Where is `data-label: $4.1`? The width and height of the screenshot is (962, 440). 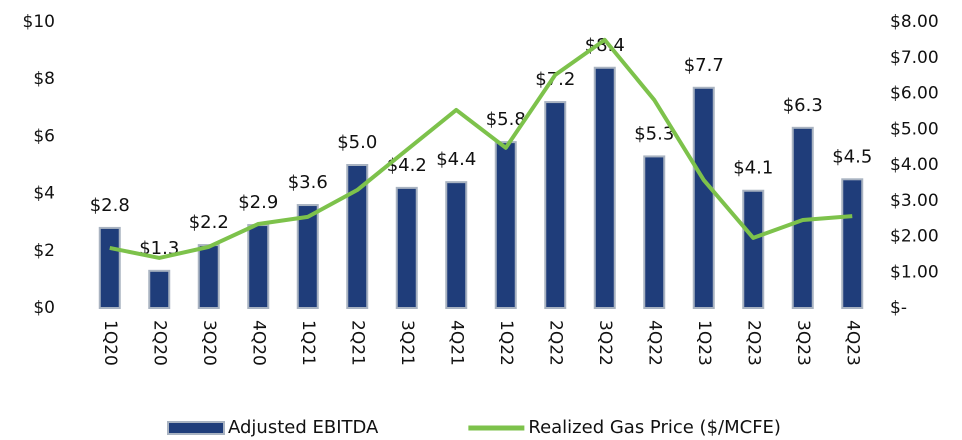
data-label: $4.1 is located at coordinates (753, 168).